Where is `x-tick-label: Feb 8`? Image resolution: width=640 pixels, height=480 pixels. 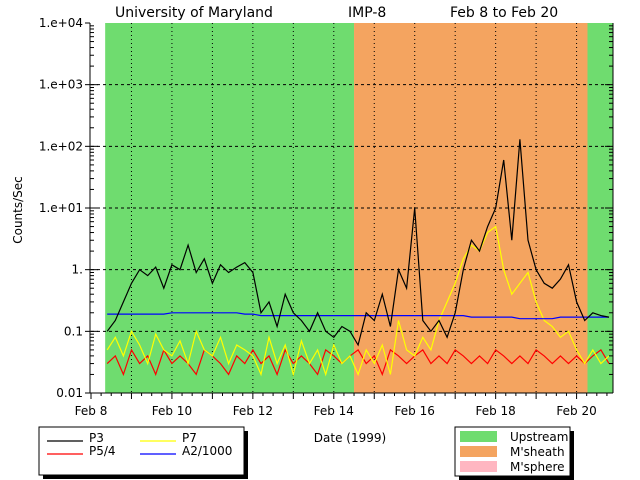 x-tick-label: Feb 8 is located at coordinates (91, 411).